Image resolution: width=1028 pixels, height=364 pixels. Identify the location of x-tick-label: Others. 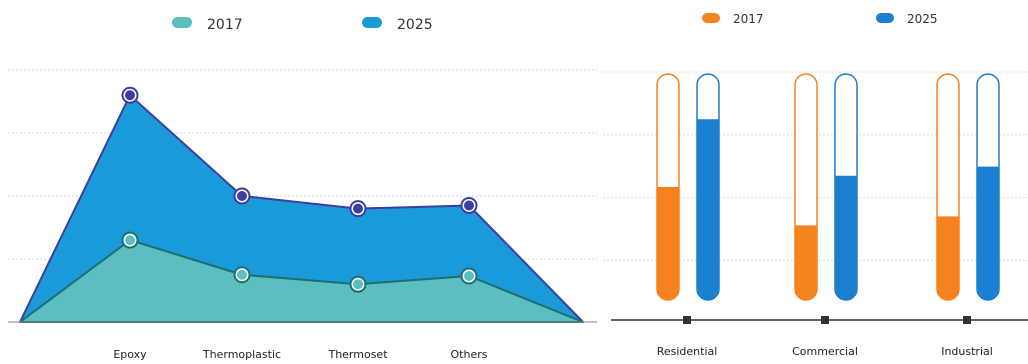
(469, 354).